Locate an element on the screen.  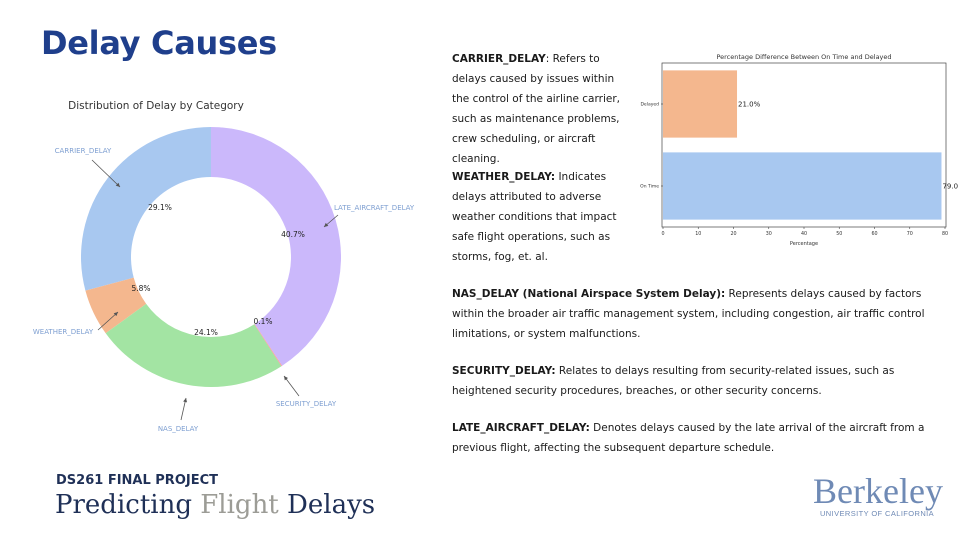
x-tick-label: 20 is located at coordinates (733, 234).